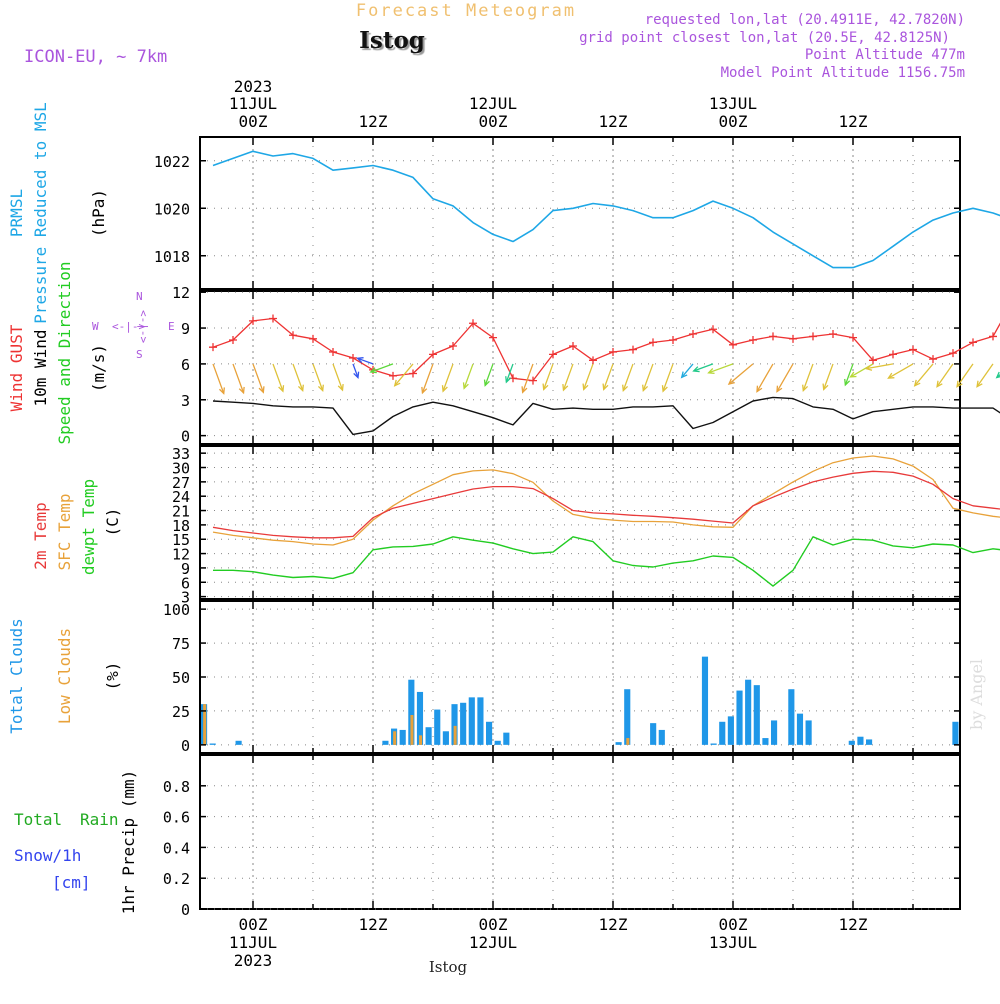  I want to click on top-date-label: 11JUL, so click(253, 103).